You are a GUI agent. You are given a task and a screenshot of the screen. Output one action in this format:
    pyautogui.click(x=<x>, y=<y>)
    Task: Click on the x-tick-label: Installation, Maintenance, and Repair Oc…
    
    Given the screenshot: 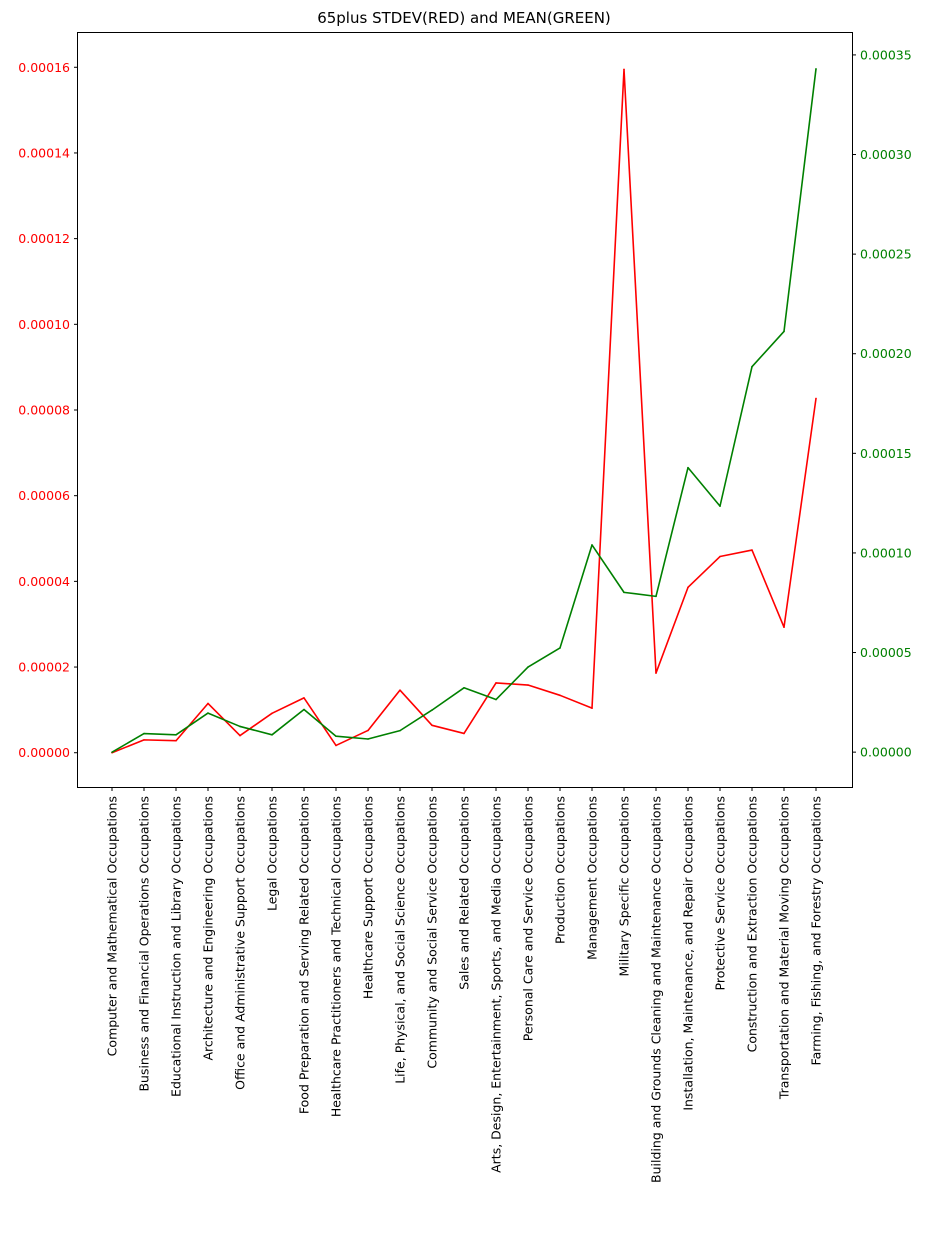 What is the action you would take?
    pyautogui.click(x=688, y=953)
    